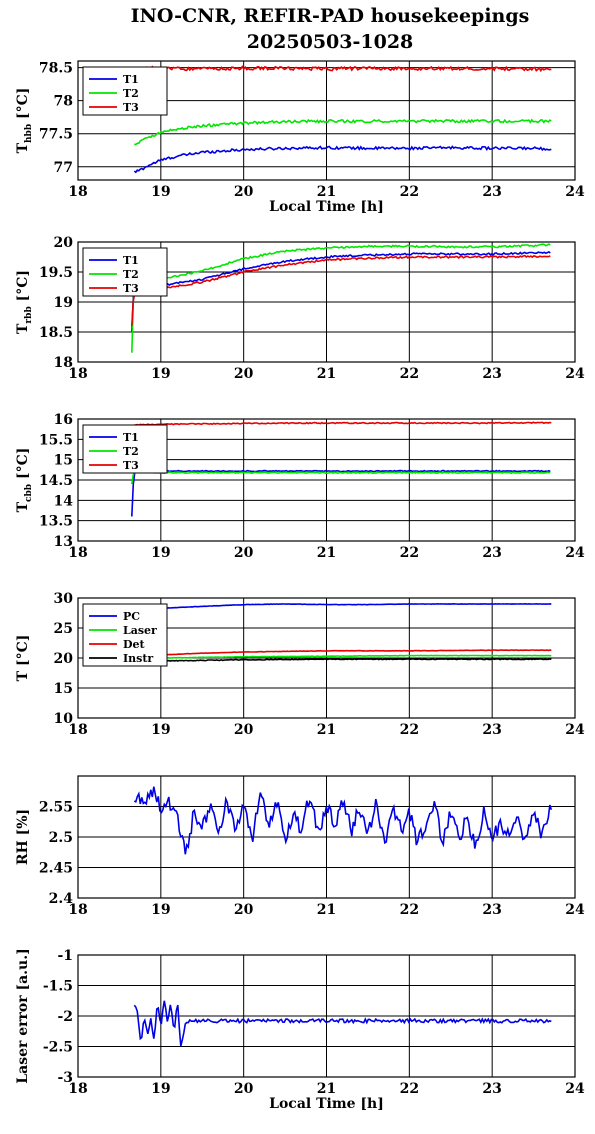 The width and height of the screenshot is (595, 1134). Describe the element at coordinates (58, 987) in the screenshot. I see `y-tick-label: -1.5` at that location.